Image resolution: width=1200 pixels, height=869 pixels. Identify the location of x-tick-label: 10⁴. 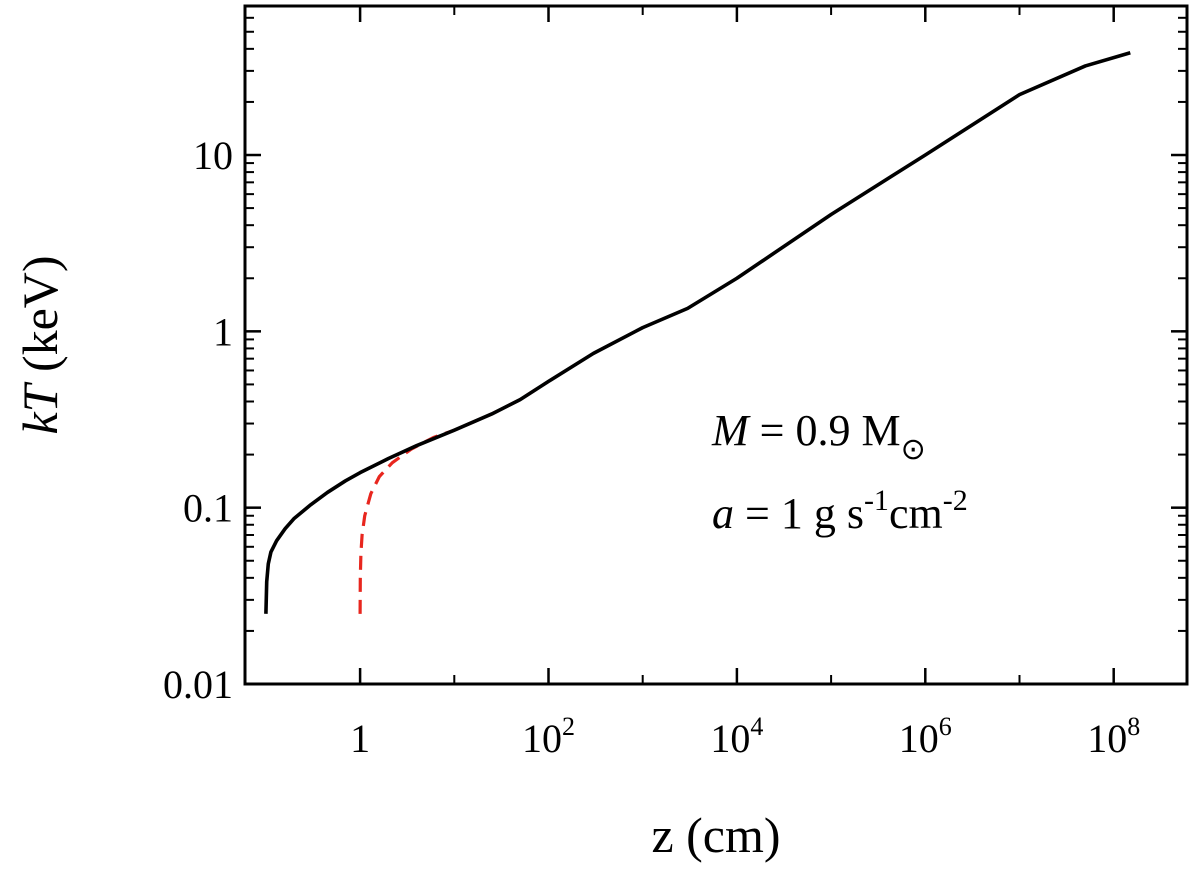
(736, 736).